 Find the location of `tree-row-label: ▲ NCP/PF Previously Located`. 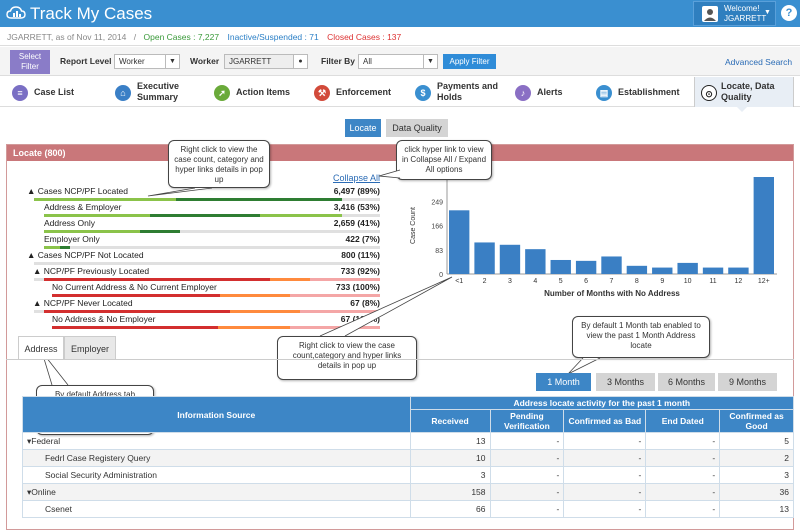

tree-row-label: ▲ NCP/PF Previously Located is located at coordinates (91, 271).